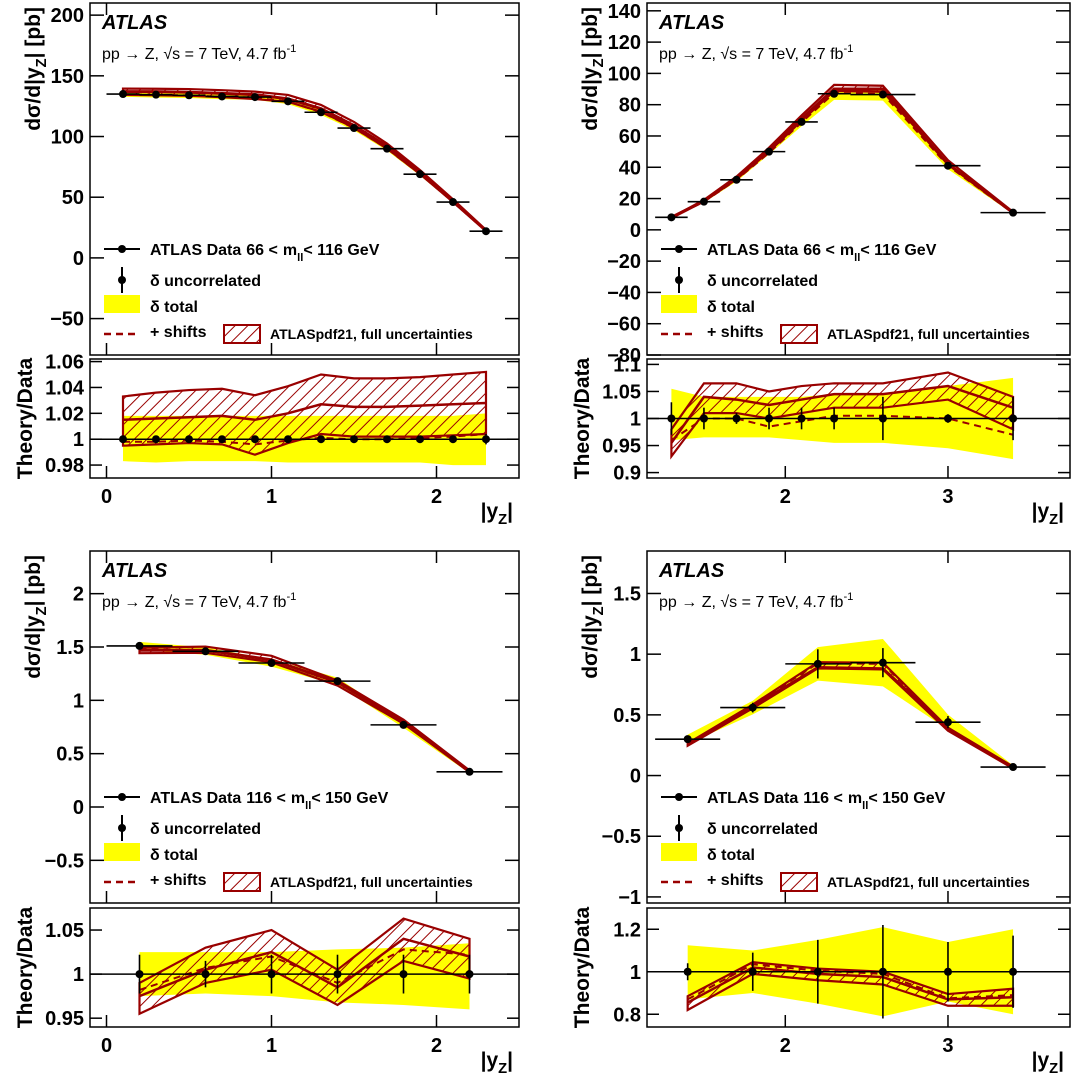 This screenshot has height=1081, width=1073. Describe the element at coordinates (304, 411) in the screenshot. I see `ratio-theory-line` at that location.